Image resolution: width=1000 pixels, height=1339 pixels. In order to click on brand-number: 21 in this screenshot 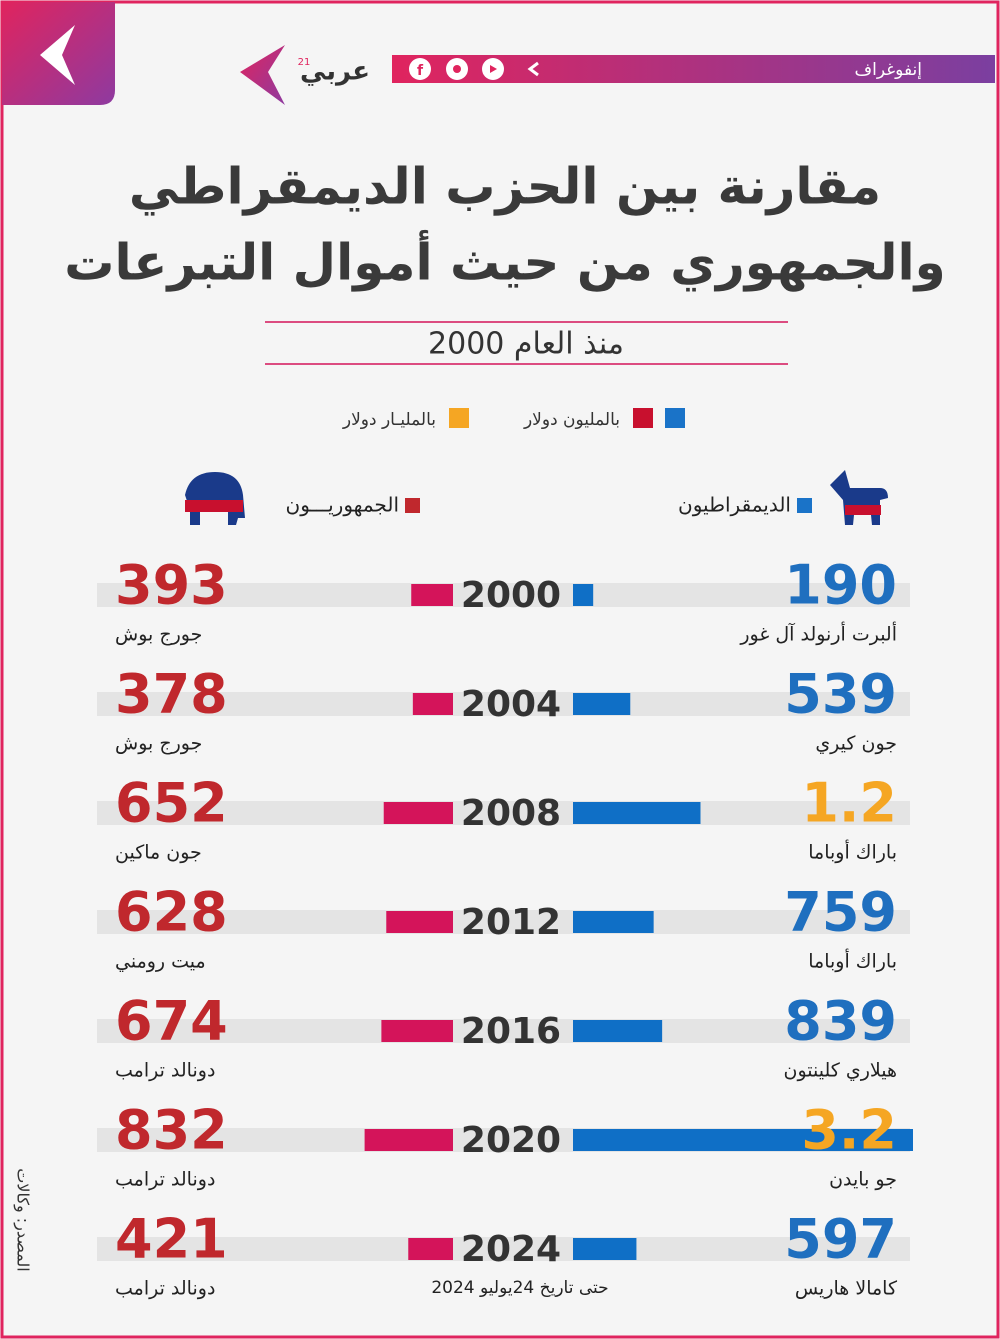, I will do `click(304, 62)`.